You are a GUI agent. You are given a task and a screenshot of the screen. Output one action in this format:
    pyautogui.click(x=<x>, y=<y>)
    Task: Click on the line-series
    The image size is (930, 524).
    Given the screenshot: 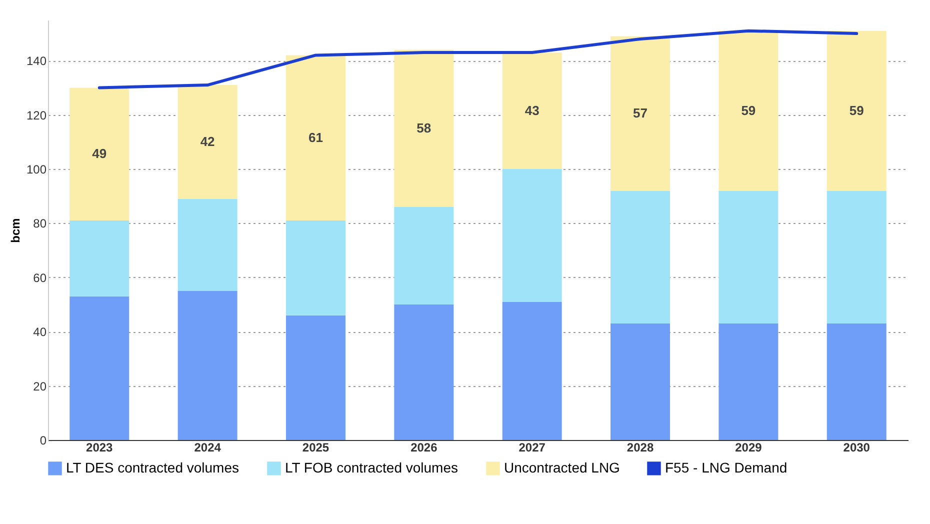 What is the action you would take?
    pyautogui.click(x=478, y=59)
    